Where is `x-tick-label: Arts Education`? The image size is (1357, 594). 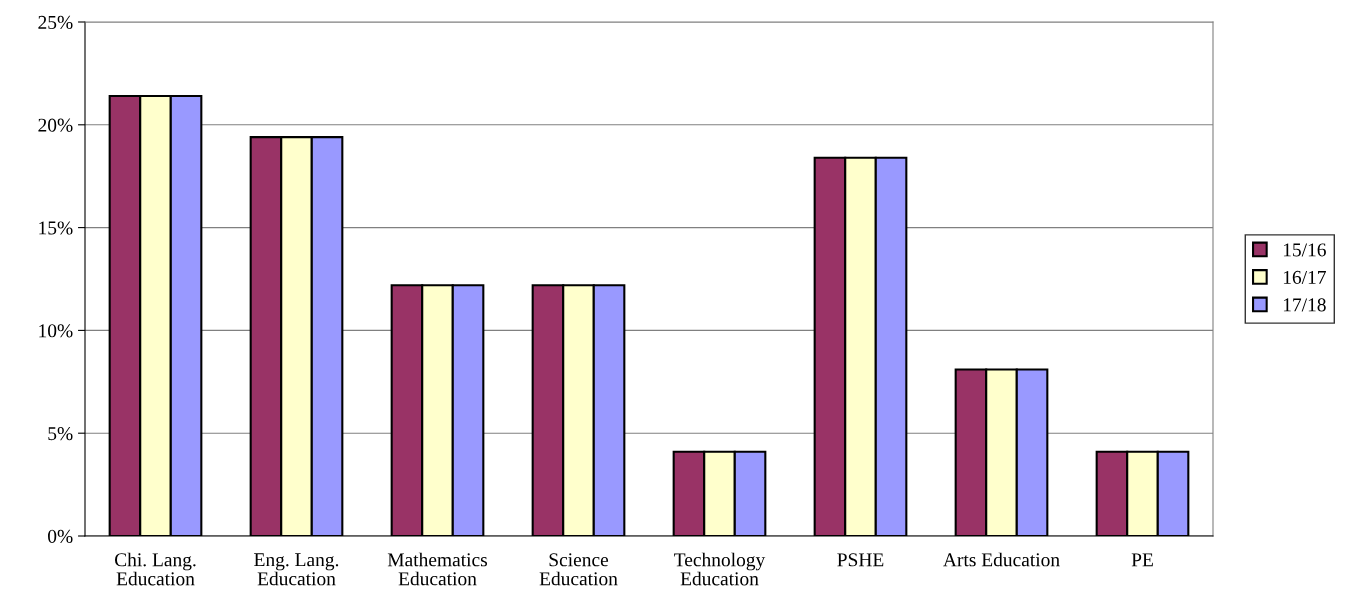
x-tick-label: Arts Education is located at coordinates (1001, 559).